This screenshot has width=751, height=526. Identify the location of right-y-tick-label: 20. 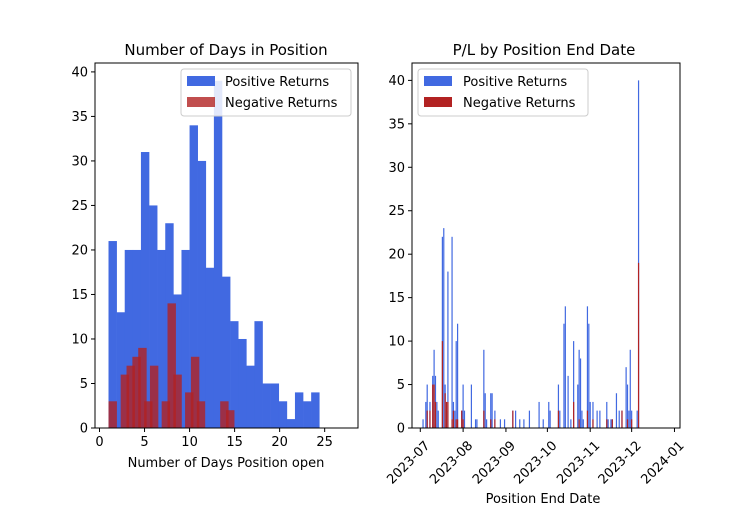
(396, 255).